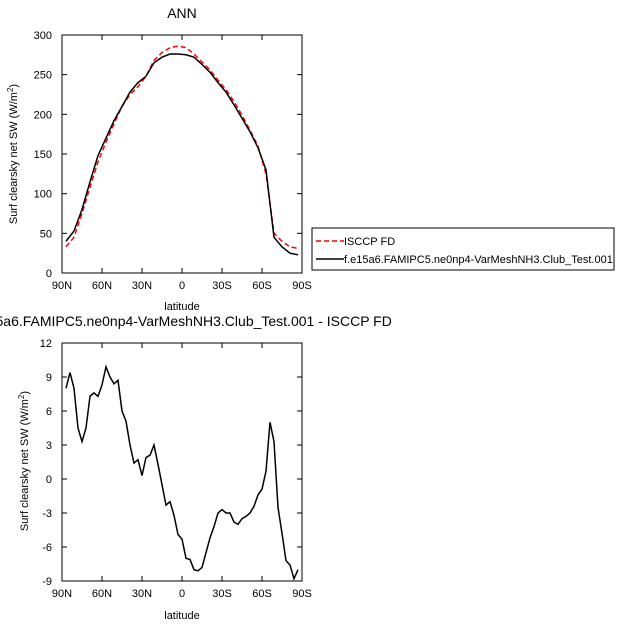  Describe the element at coordinates (222, 286) in the screenshot. I see `top-chart-x-tick-label-4: 30S` at that location.